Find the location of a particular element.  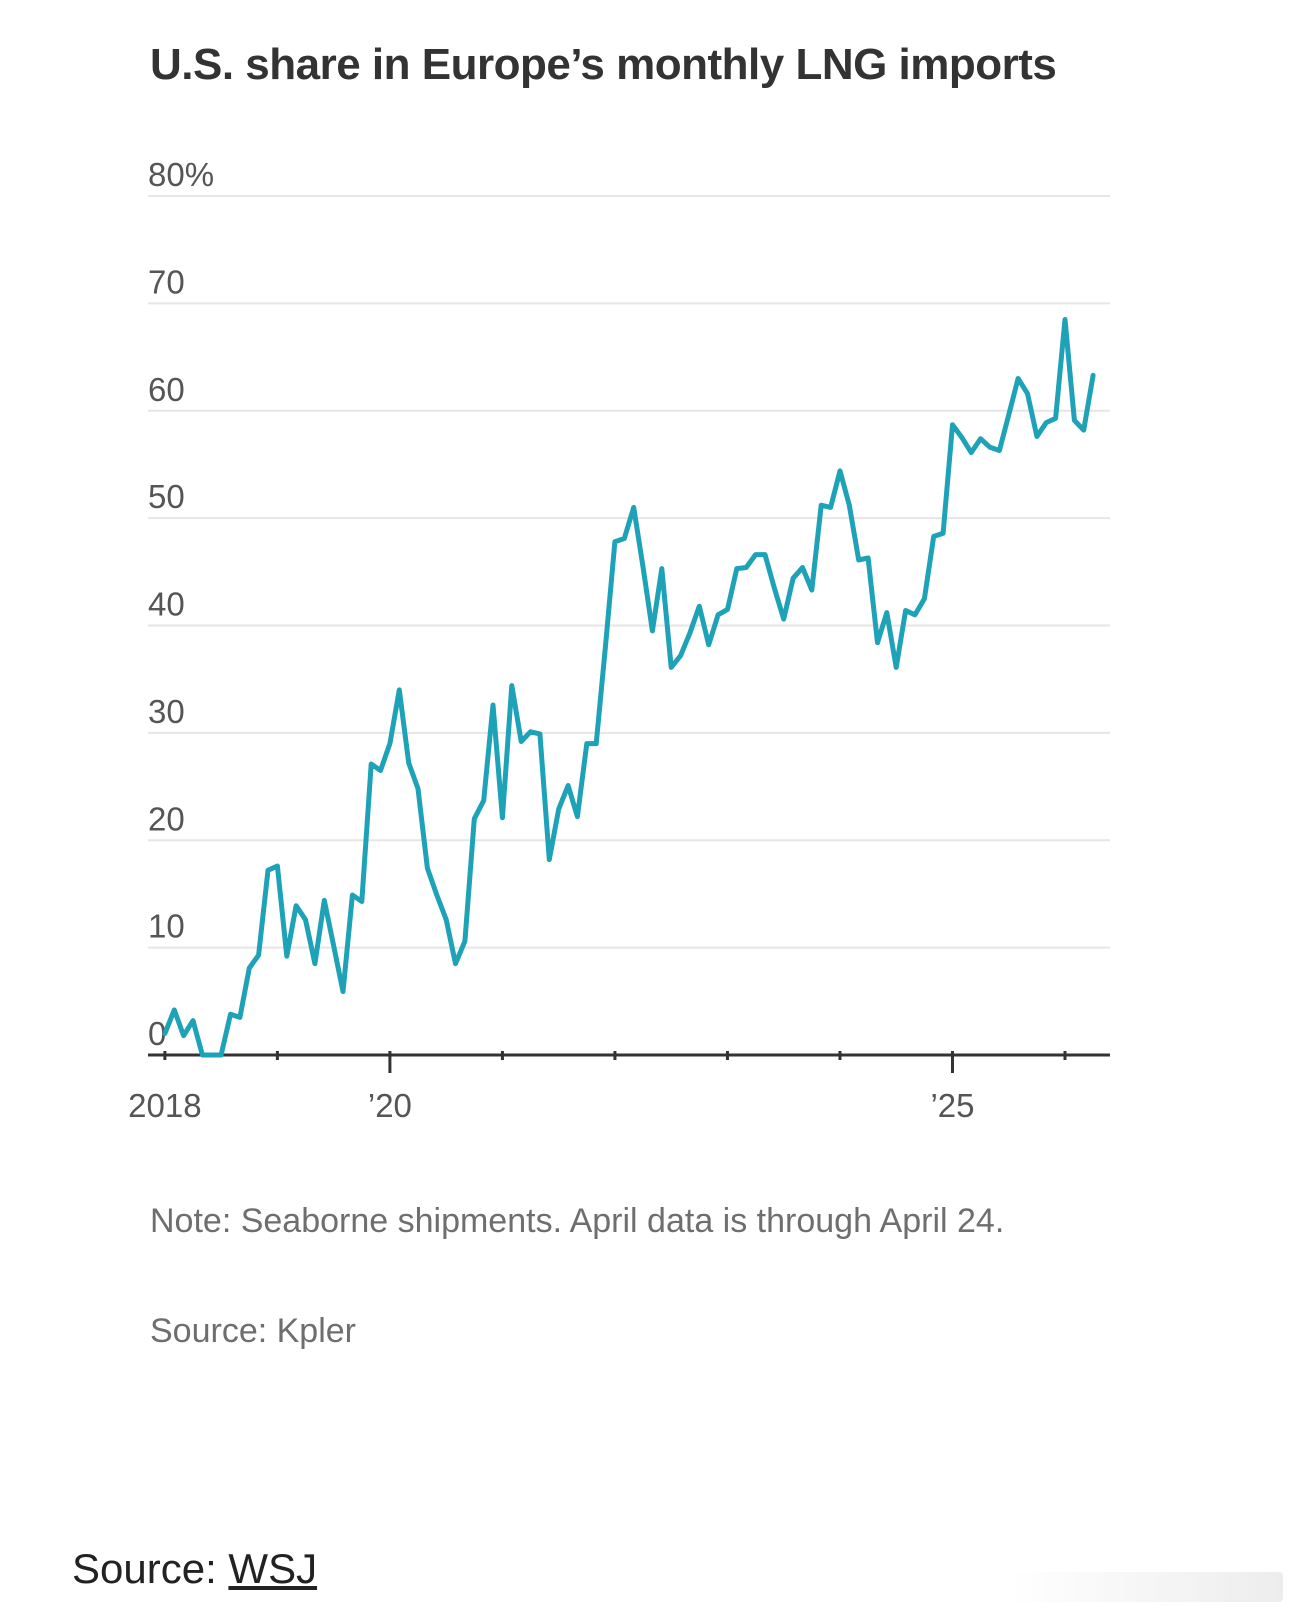

y-tick-label-20: 20 is located at coordinates (166, 818).